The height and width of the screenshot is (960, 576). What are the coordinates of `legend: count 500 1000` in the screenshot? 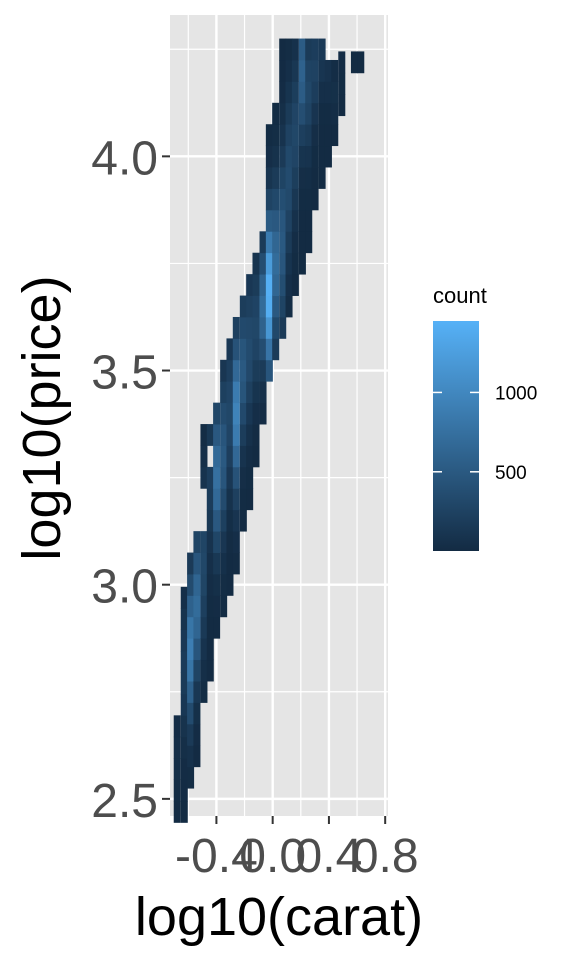 It's located at (485, 417).